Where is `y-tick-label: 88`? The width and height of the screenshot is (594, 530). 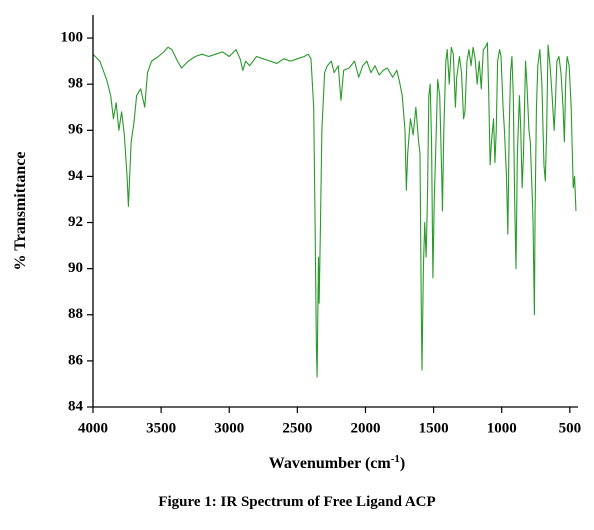
y-tick-label: 88 is located at coordinates (75, 314).